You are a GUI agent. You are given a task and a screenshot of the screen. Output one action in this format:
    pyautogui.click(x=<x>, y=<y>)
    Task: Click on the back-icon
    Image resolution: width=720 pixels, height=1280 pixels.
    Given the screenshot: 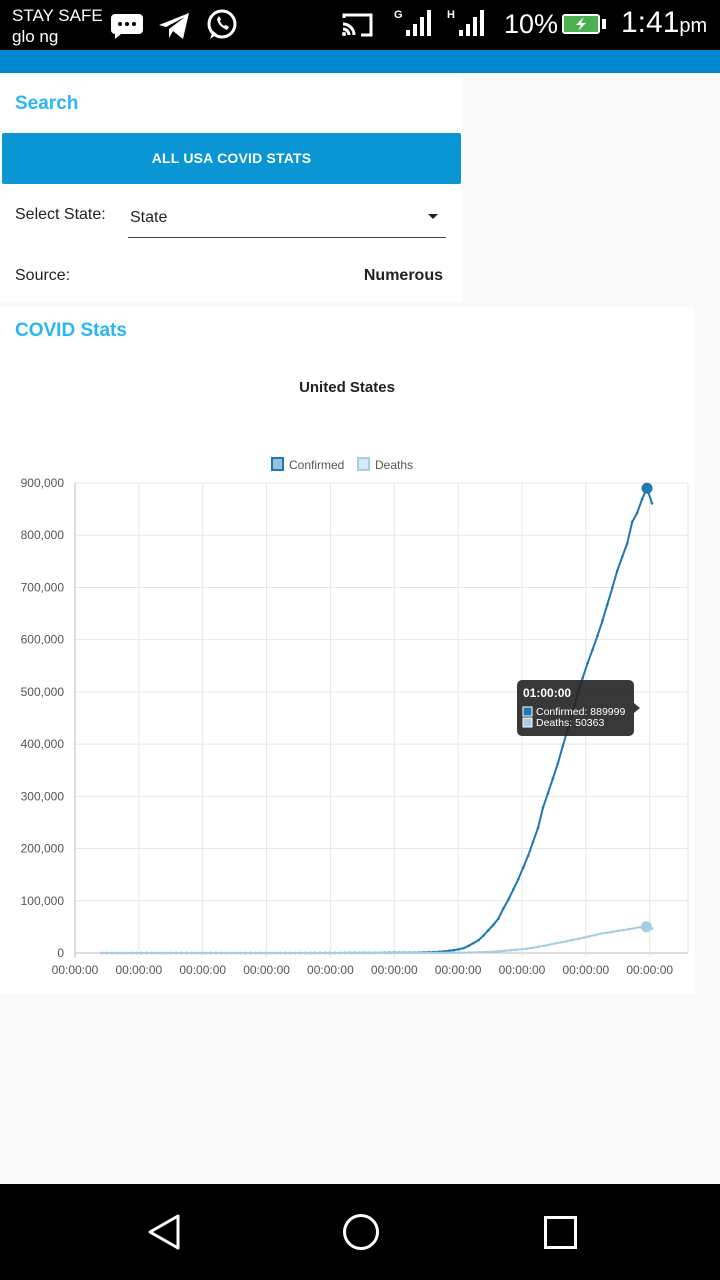 What is the action you would take?
    pyautogui.click(x=164, y=1234)
    